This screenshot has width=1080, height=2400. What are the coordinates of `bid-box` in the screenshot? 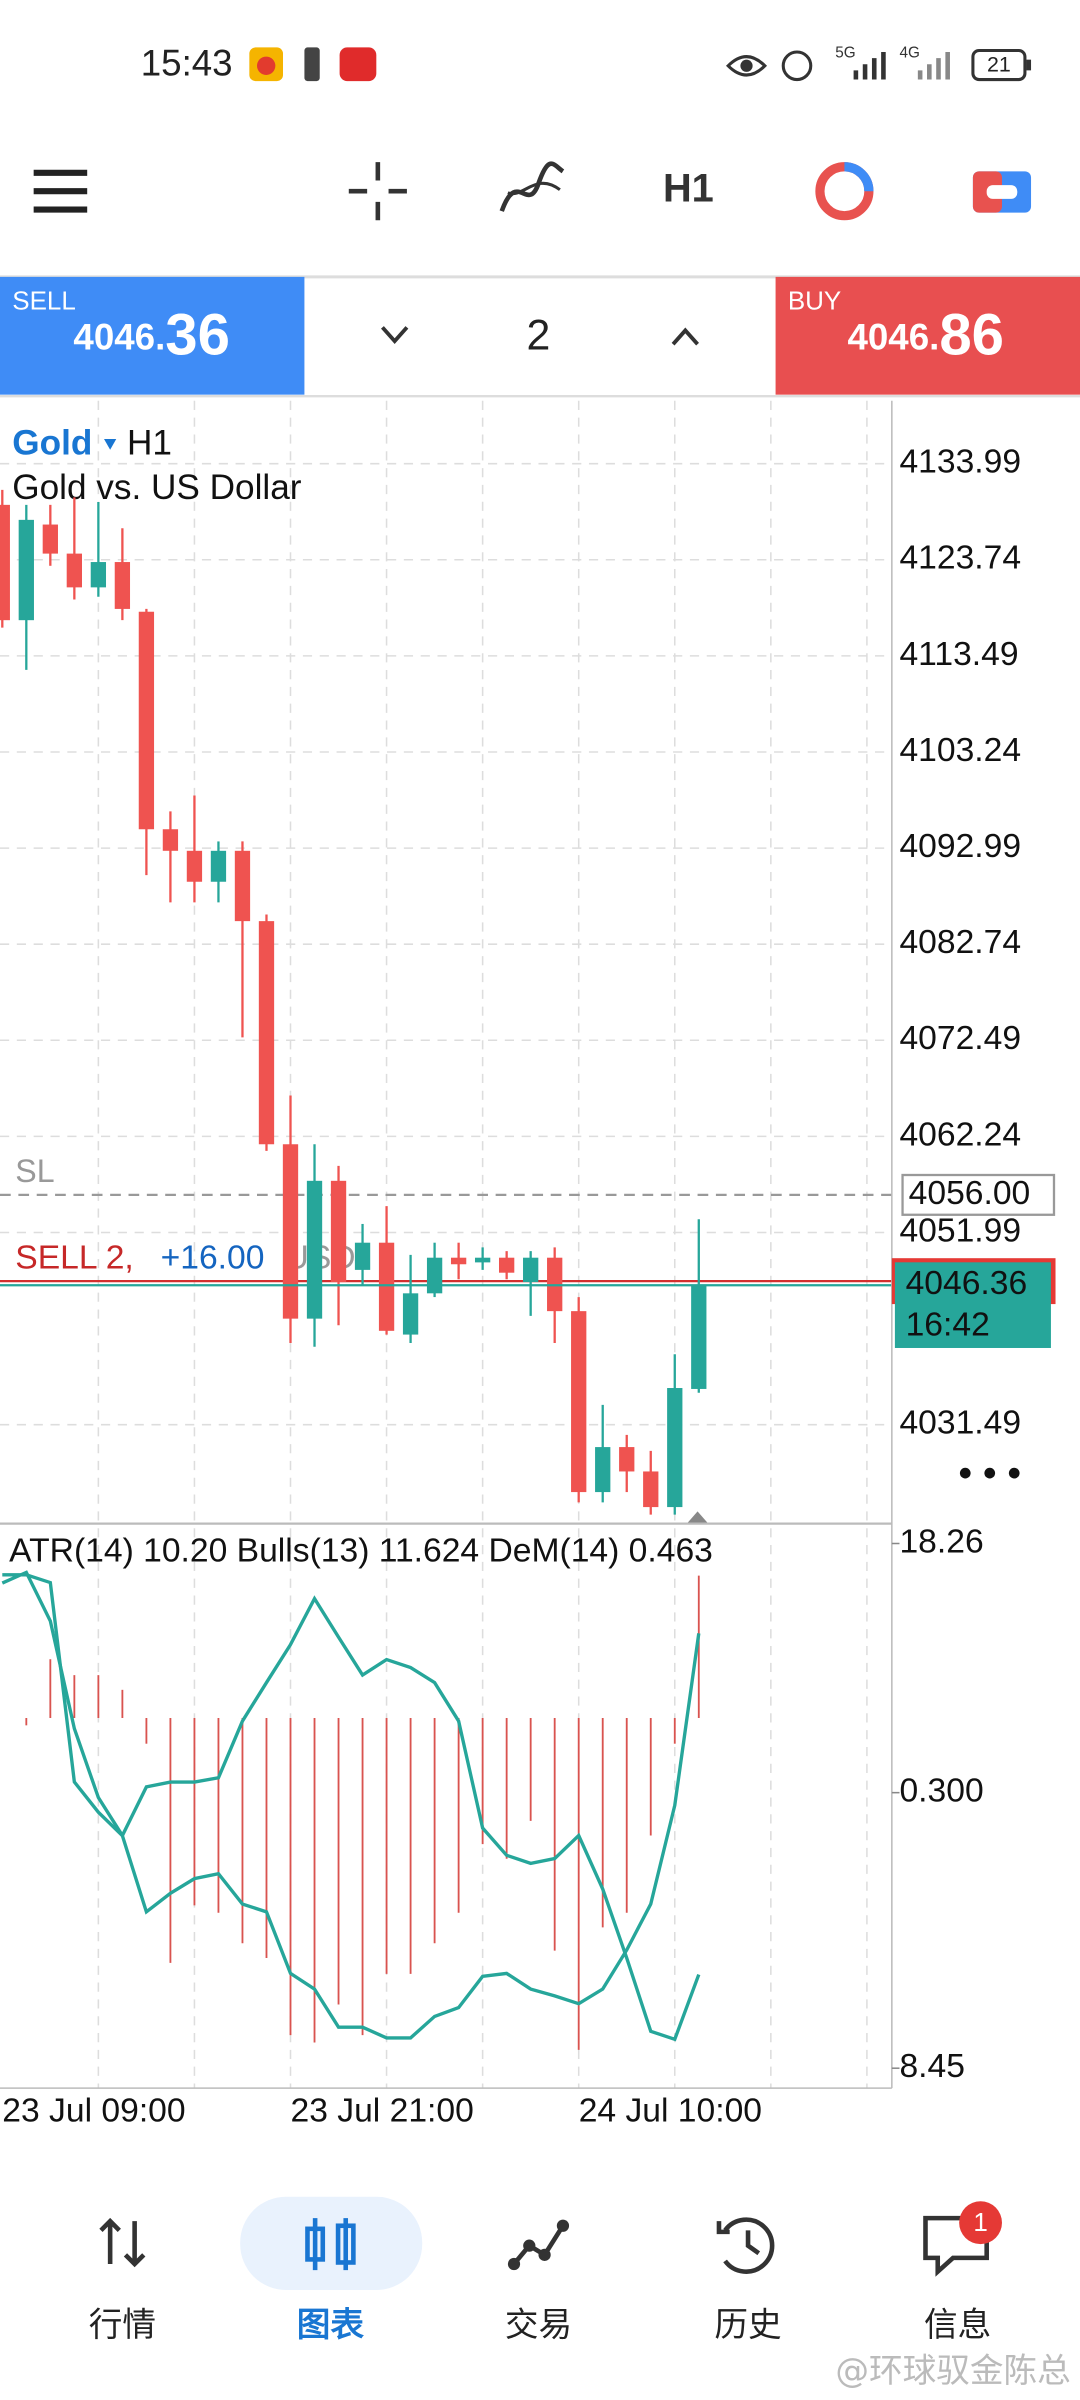 It's located at (972, 1305).